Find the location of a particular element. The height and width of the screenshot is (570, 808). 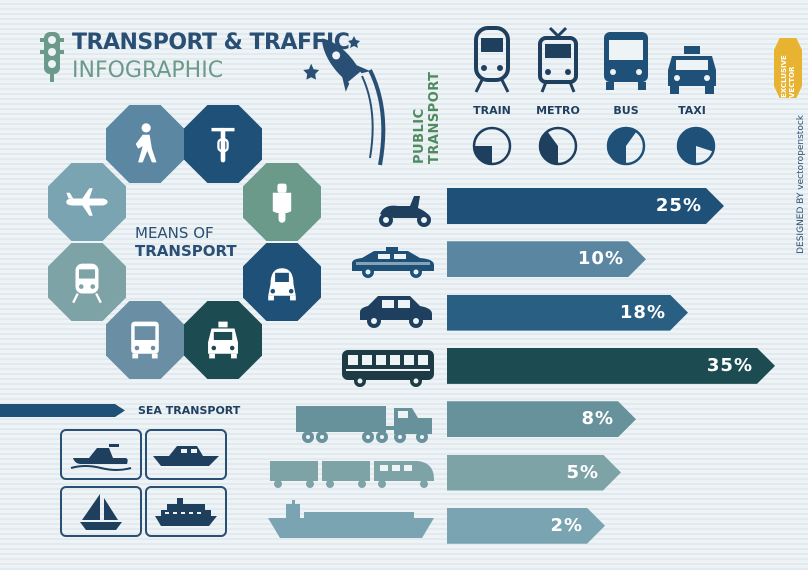

bar-truck: 8% is located at coordinates (541, 419).